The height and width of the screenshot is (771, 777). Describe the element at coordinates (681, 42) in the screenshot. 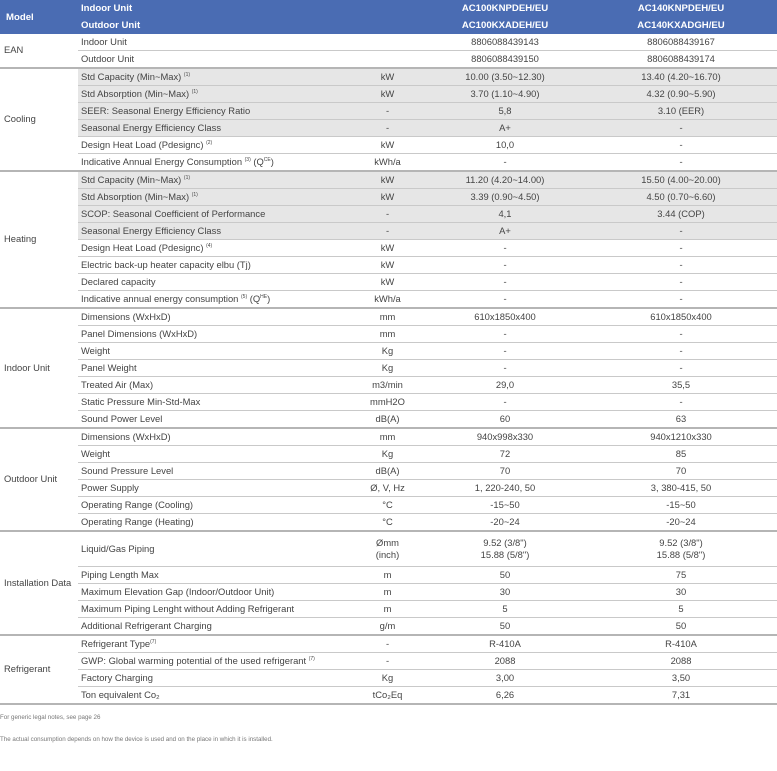

I see `model-2-value: 8806088439167` at that location.